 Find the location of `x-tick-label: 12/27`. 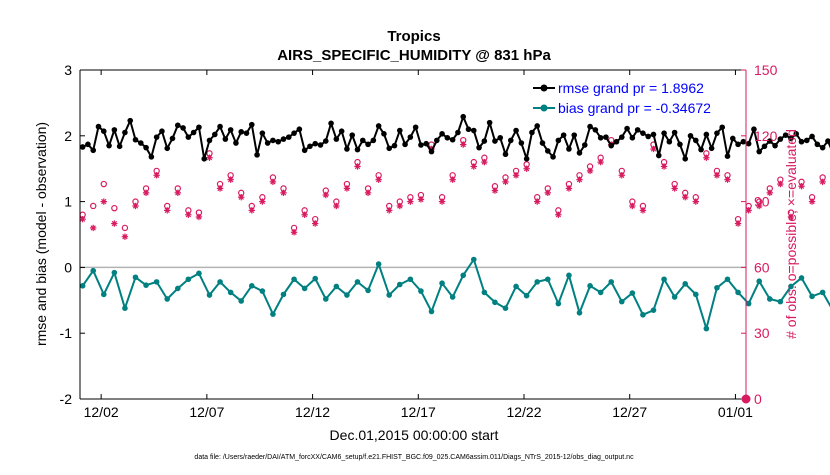

x-tick-label: 12/27 is located at coordinates (629, 412).